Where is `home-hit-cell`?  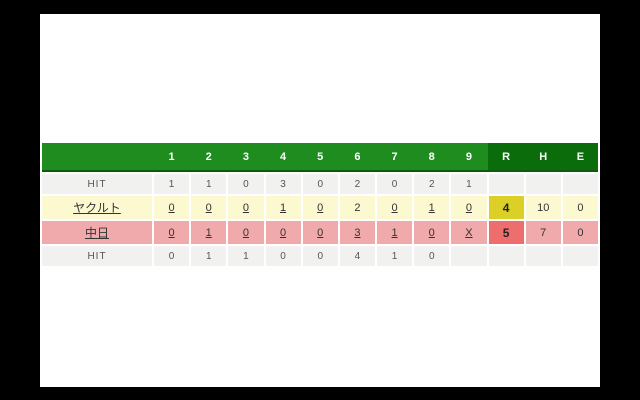 home-hit-cell is located at coordinates (469, 256).